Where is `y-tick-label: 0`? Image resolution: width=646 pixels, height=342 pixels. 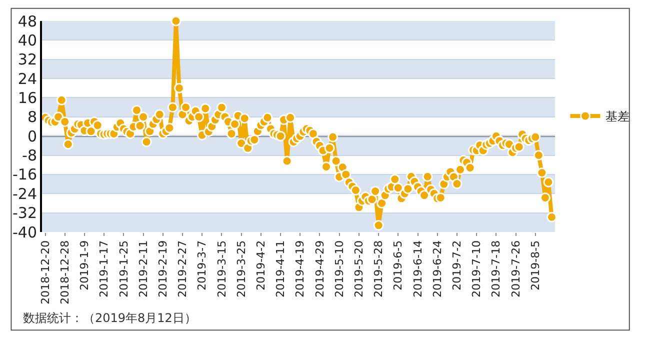
y-tick-label: 0 is located at coordinates (32, 136).